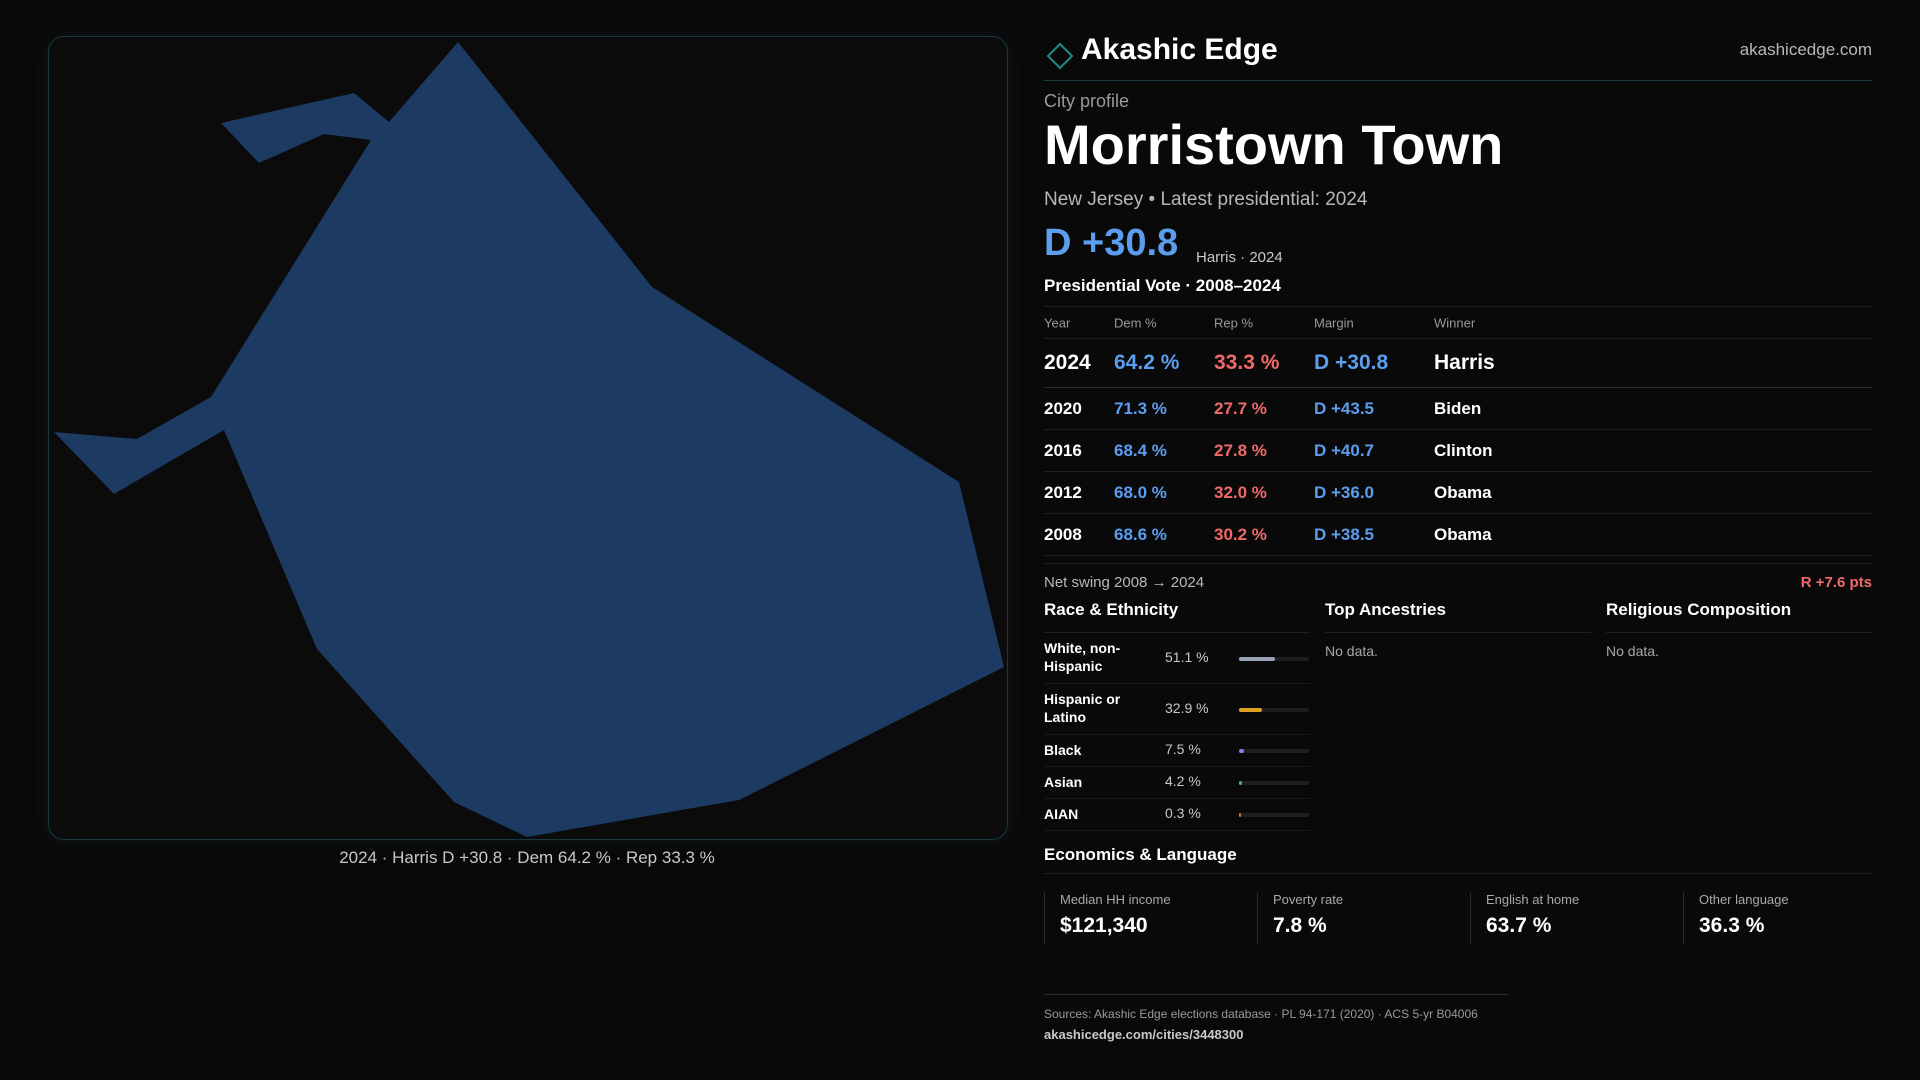 The image size is (1920, 1080). Describe the element at coordinates (1344, 492) in the screenshot. I see `row-margin: D +36.0` at that location.